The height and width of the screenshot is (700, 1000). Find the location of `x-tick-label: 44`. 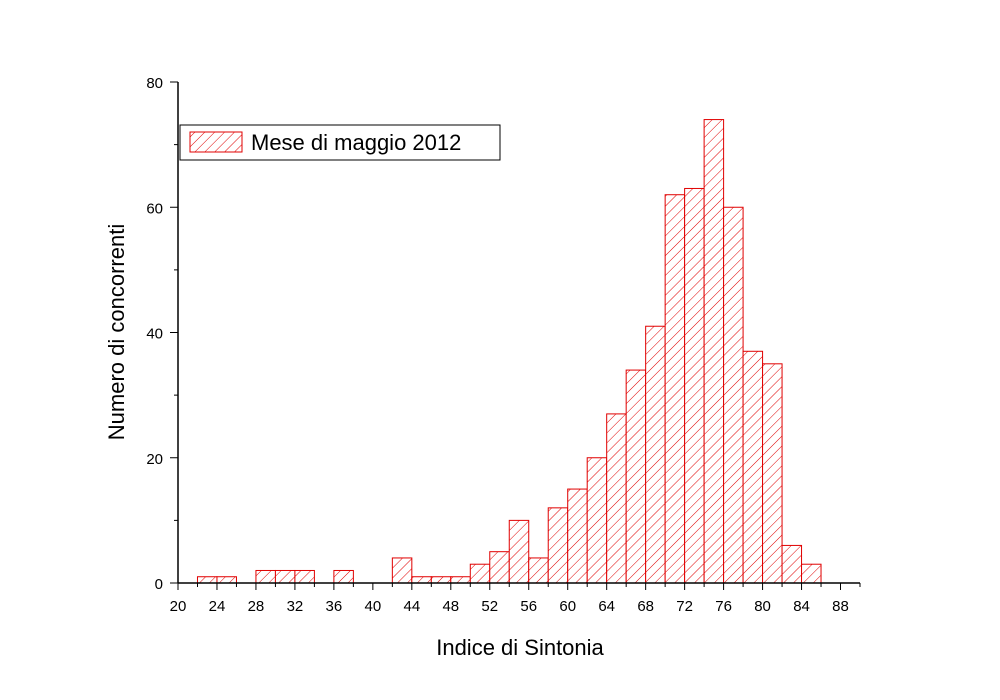

x-tick-label: 44 is located at coordinates (411, 606).